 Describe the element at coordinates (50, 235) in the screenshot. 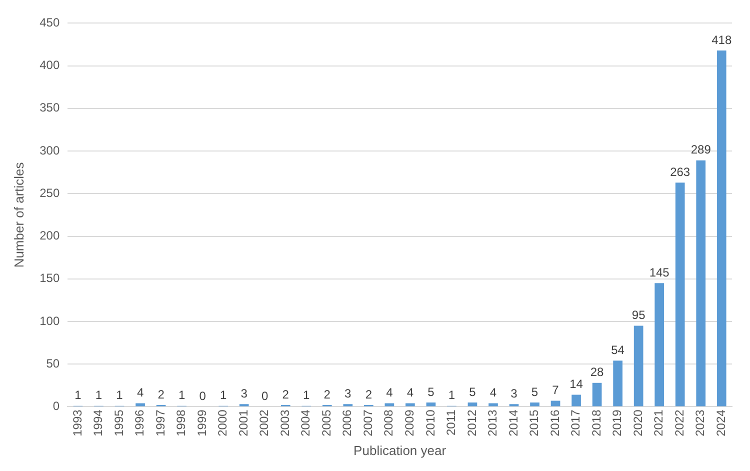

I see `y-tick-label: 200` at that location.